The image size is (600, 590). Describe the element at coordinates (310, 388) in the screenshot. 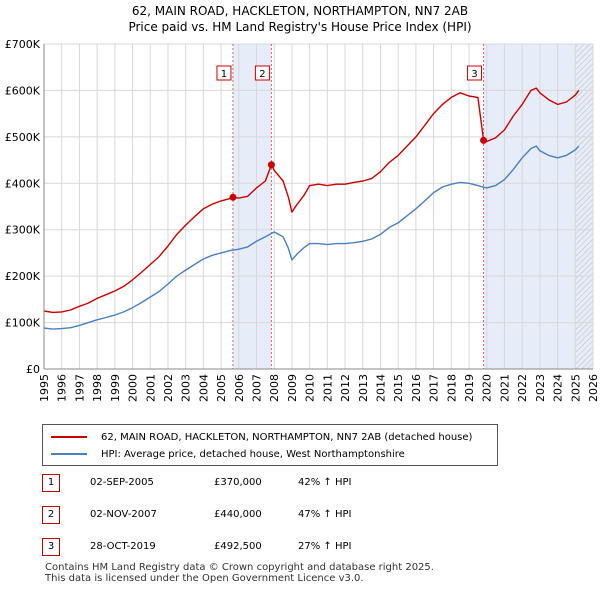

I see `x-tick-label: 2010` at that location.